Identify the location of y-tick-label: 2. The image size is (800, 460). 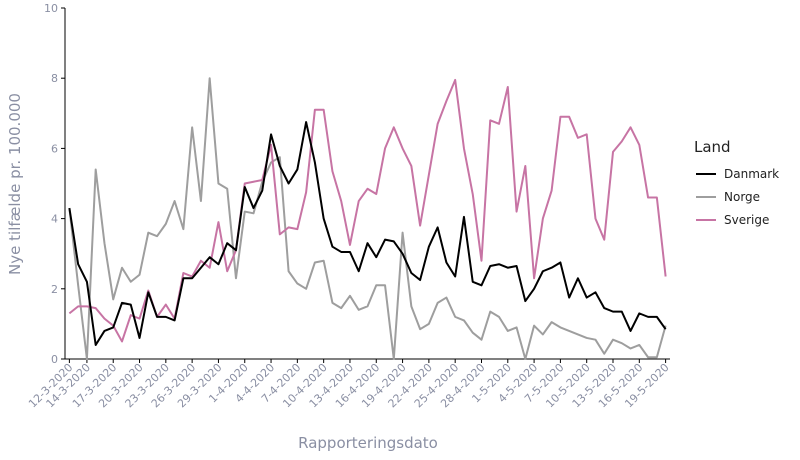
(54, 289).